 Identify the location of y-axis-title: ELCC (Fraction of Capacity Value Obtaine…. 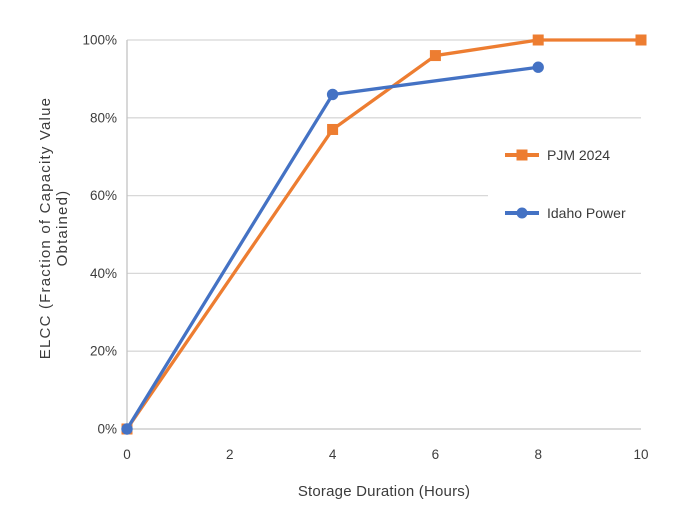
(54, 228).